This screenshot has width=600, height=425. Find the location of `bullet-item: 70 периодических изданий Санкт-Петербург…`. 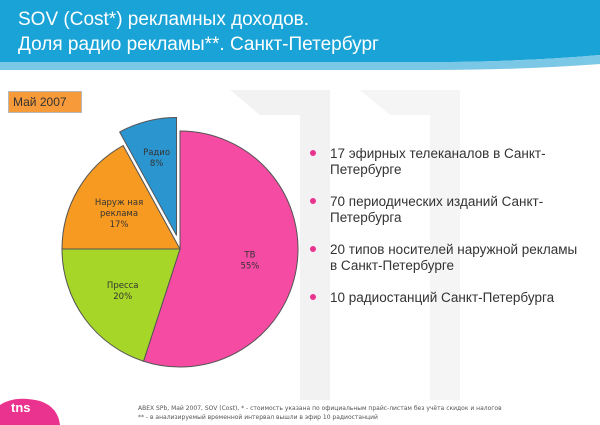

bullet-item: 70 периодических изданий Санкт-Петербург… is located at coordinates (445, 210).